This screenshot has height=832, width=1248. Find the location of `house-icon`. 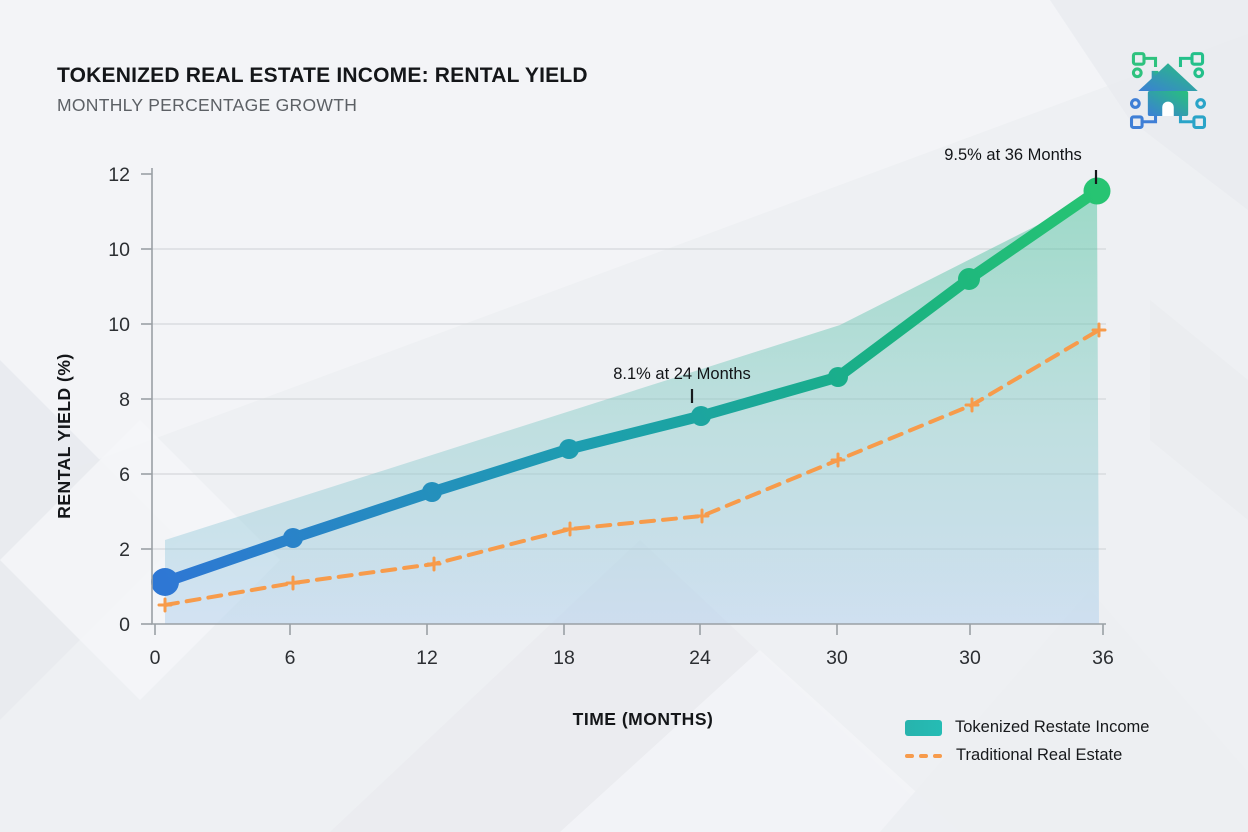

house-icon is located at coordinates (1168, 89).